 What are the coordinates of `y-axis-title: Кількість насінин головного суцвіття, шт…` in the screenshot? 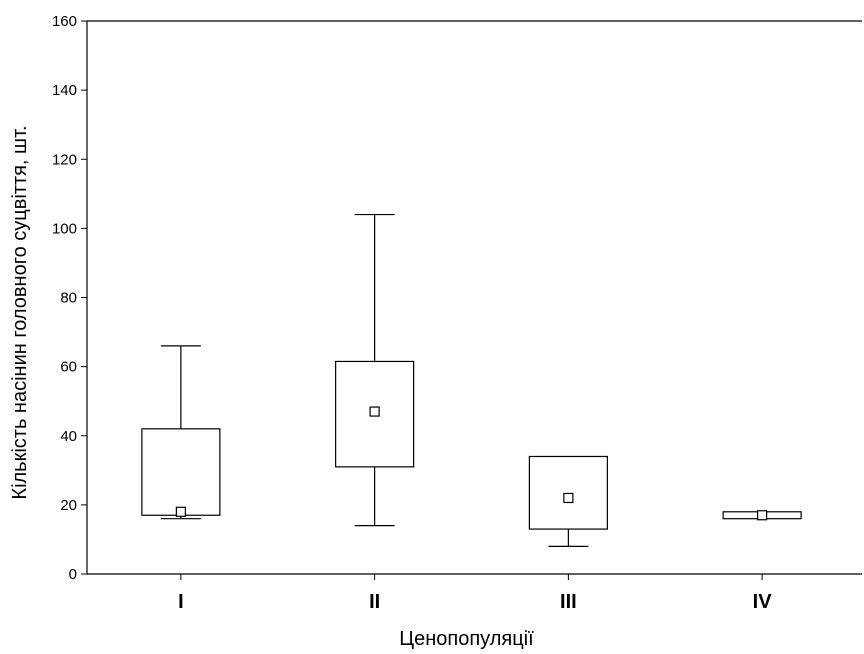 It's located at (20, 312).